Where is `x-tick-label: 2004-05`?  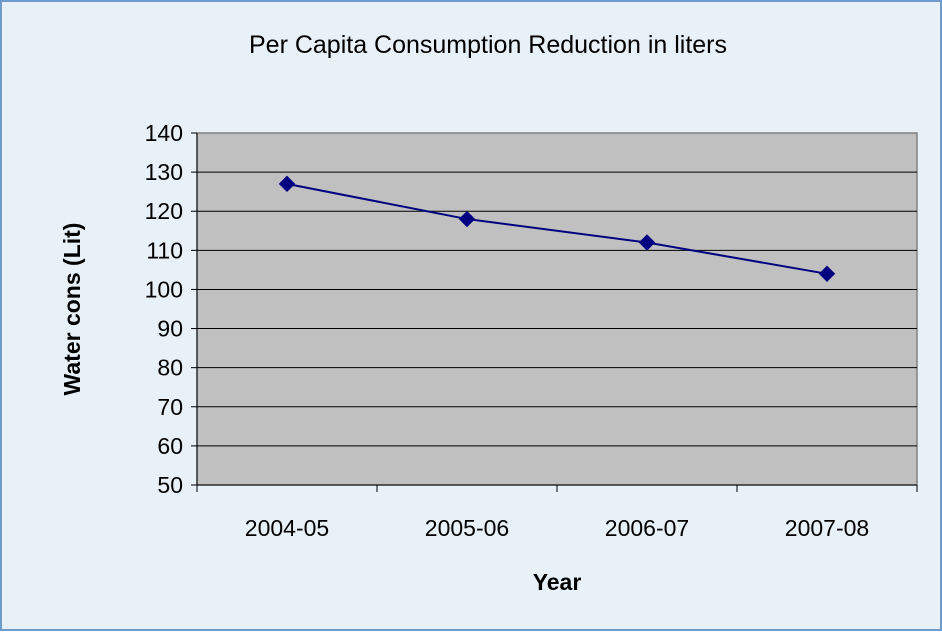
x-tick-label: 2004-05 is located at coordinates (287, 528).